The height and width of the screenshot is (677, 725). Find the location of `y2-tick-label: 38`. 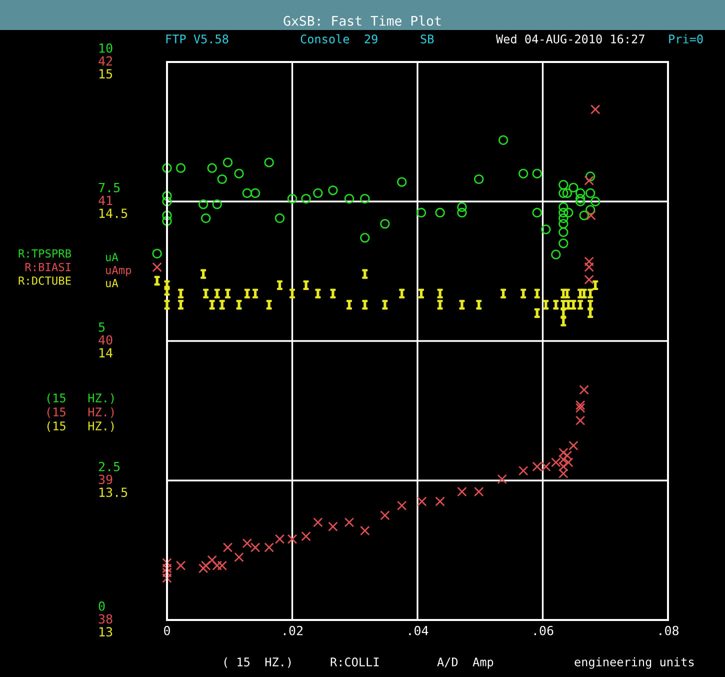

y2-tick-label: 38 is located at coordinates (105, 619).